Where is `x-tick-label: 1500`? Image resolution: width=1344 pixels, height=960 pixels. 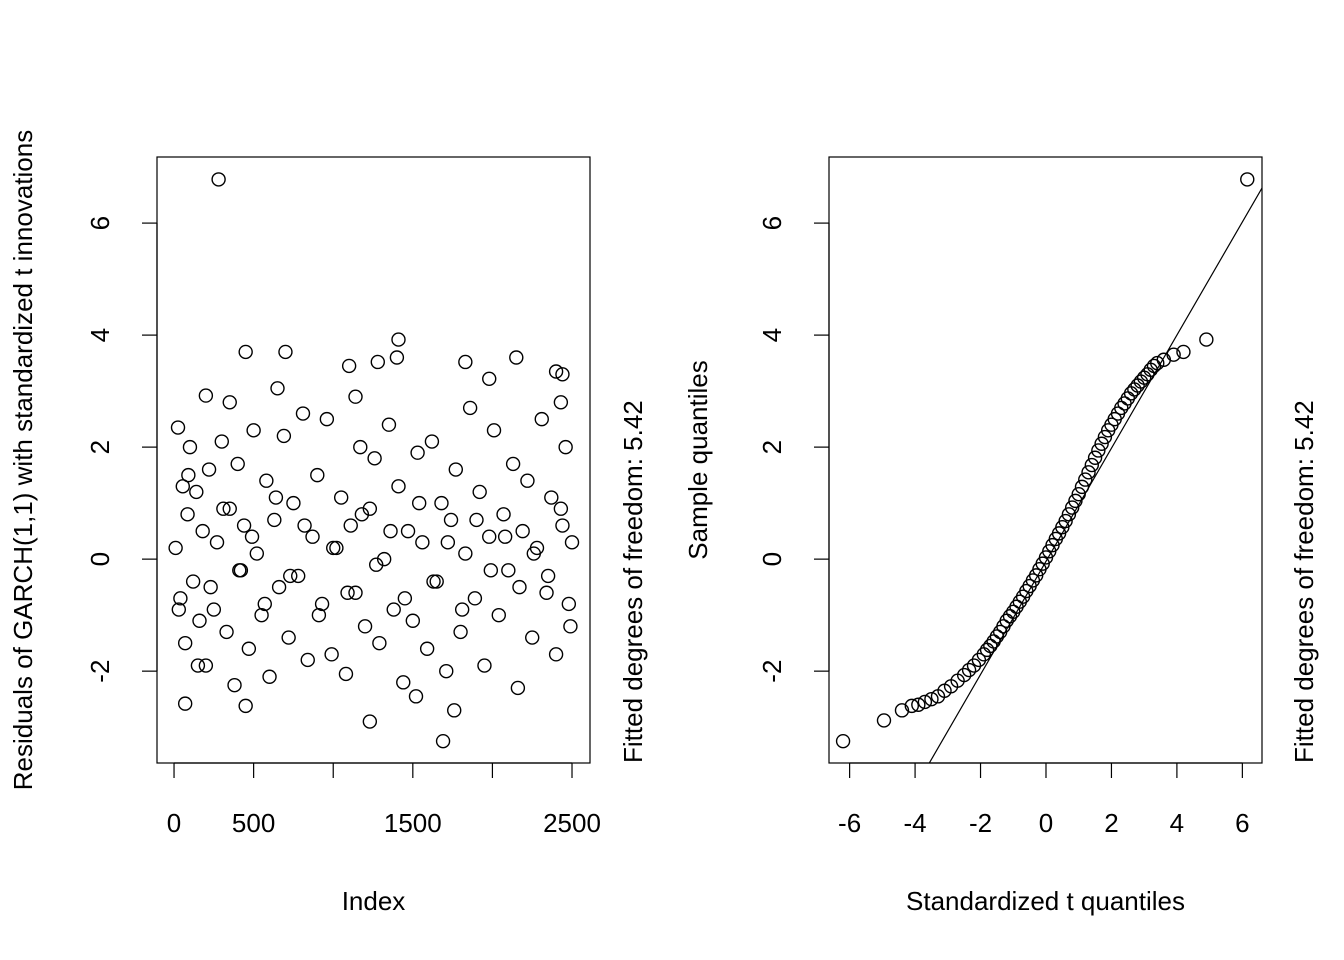 x-tick-label: 1500 is located at coordinates (413, 823).